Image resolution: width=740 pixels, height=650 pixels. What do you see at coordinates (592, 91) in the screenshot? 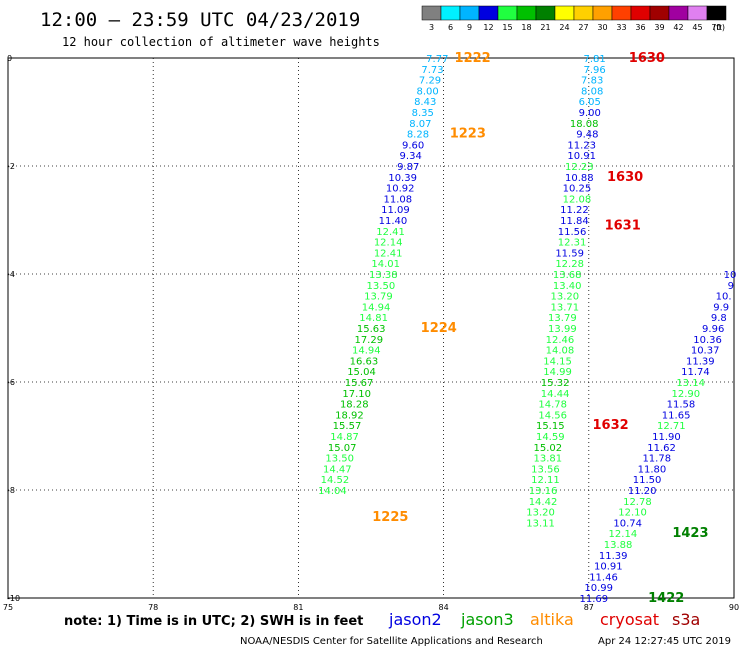
I see `wave-height-value: 8.08` at bounding box center [592, 91].